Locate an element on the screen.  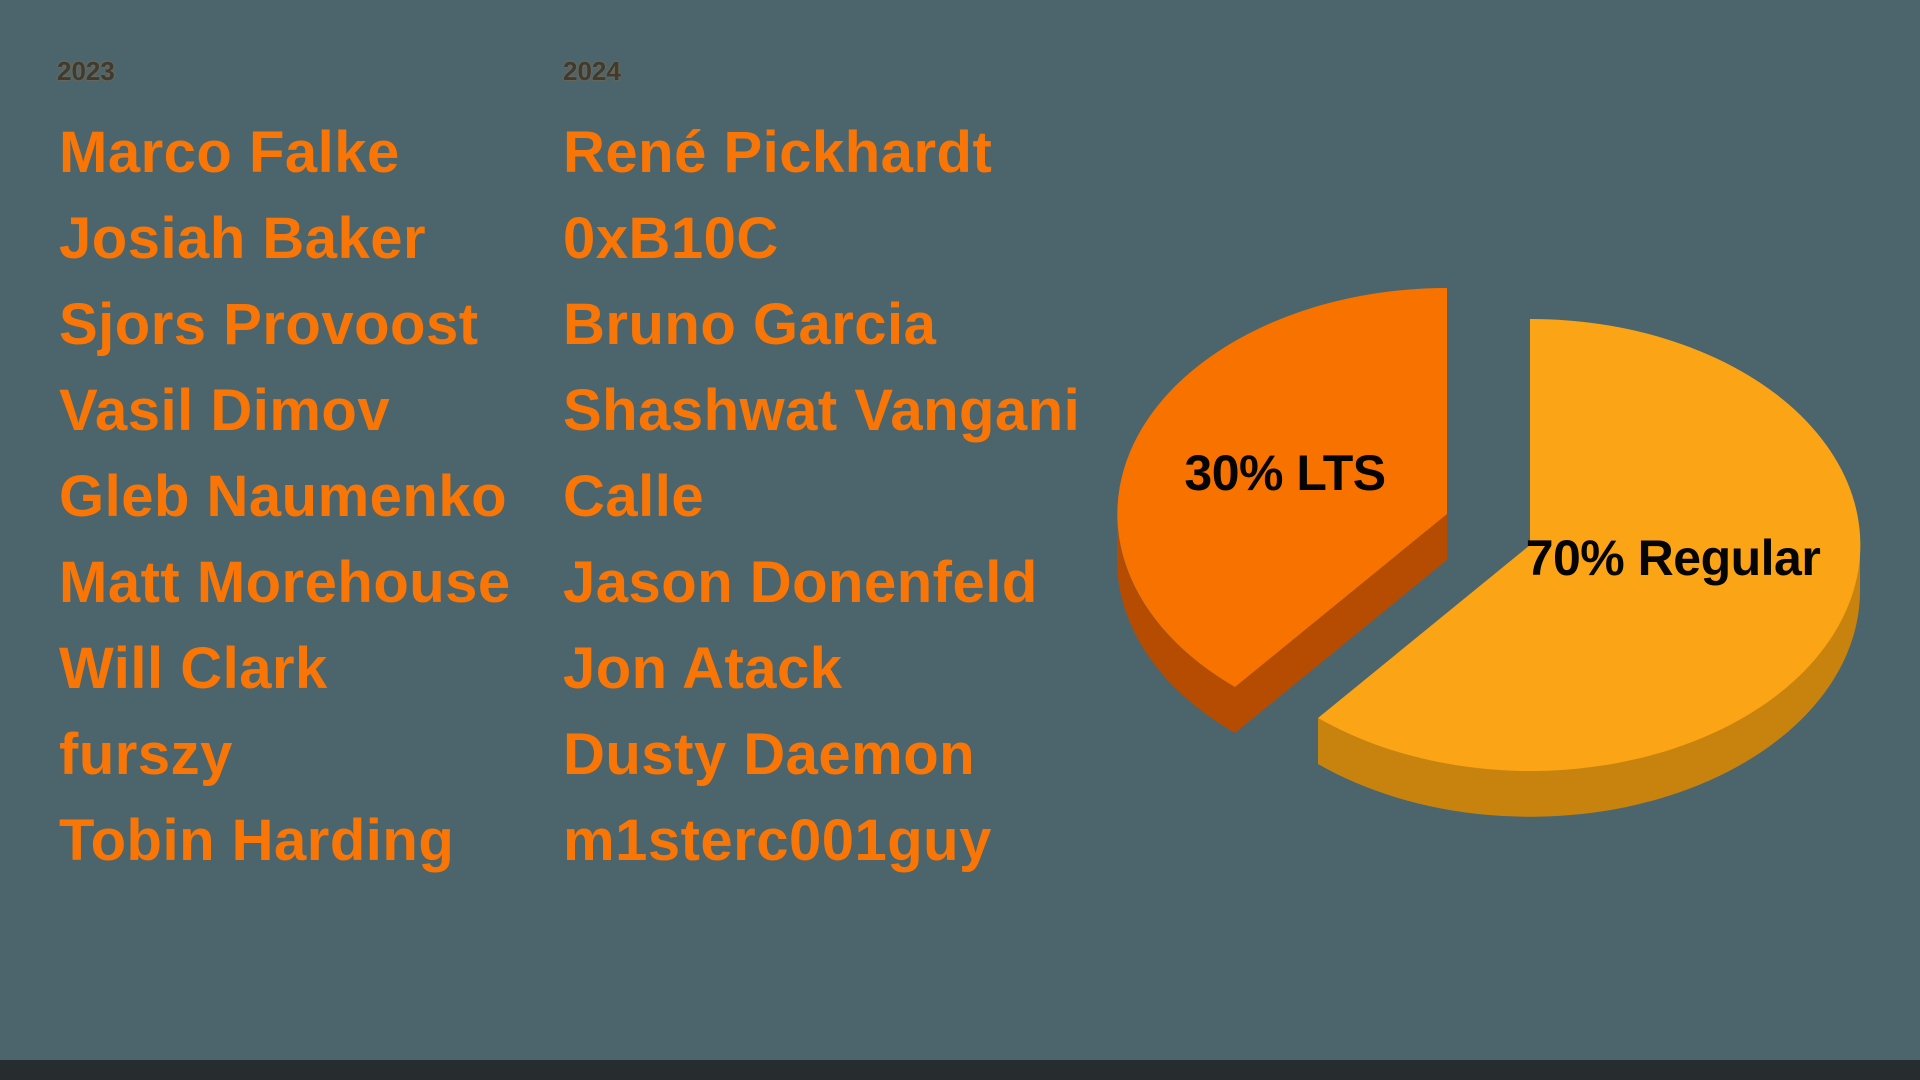
contributor-name: René Pickhardt is located at coordinates (778, 152).